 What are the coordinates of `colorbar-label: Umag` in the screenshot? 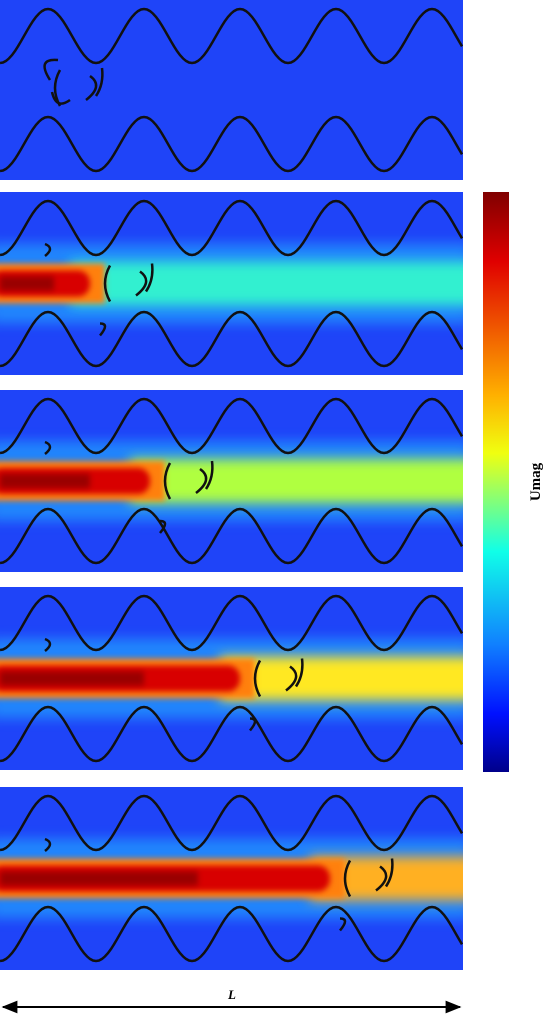 It's located at (536, 481).